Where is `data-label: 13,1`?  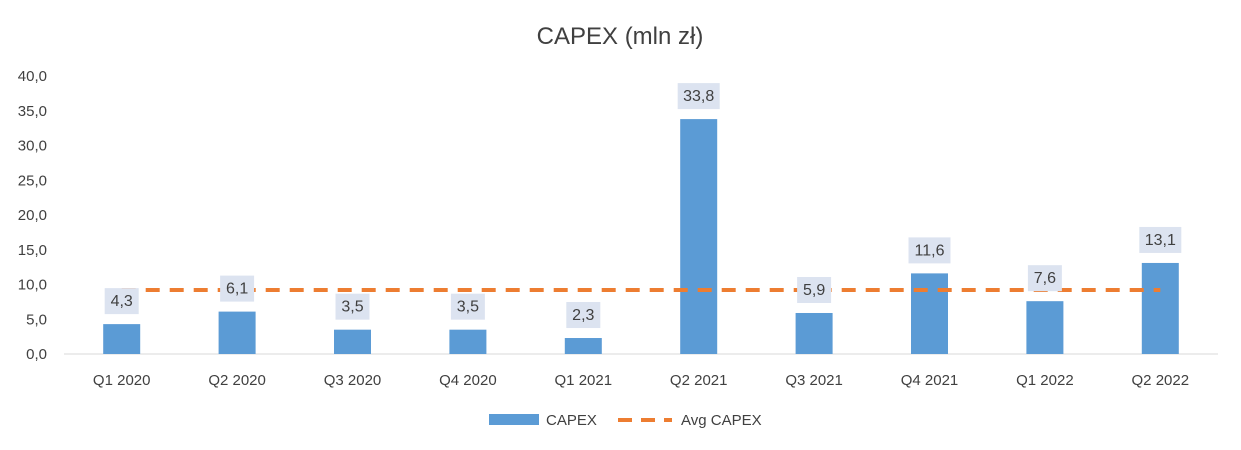
data-label: 13,1 is located at coordinates (1160, 240).